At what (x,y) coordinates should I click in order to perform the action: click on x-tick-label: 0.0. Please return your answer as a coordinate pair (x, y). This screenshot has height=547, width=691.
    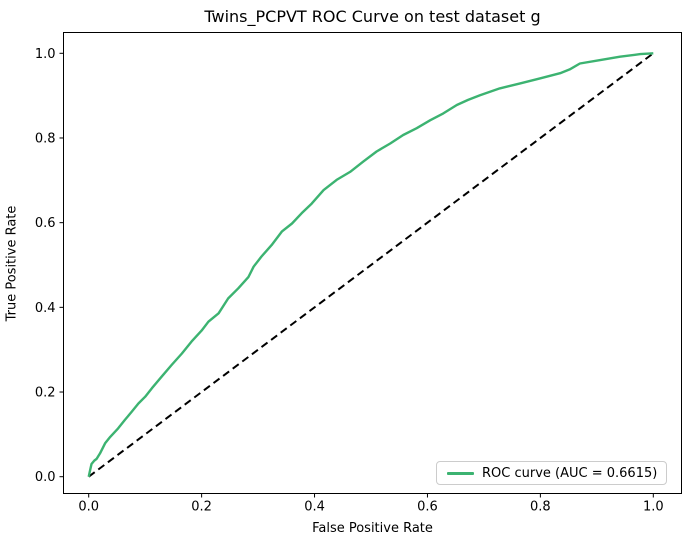
    Looking at the image, I should click on (88, 507).